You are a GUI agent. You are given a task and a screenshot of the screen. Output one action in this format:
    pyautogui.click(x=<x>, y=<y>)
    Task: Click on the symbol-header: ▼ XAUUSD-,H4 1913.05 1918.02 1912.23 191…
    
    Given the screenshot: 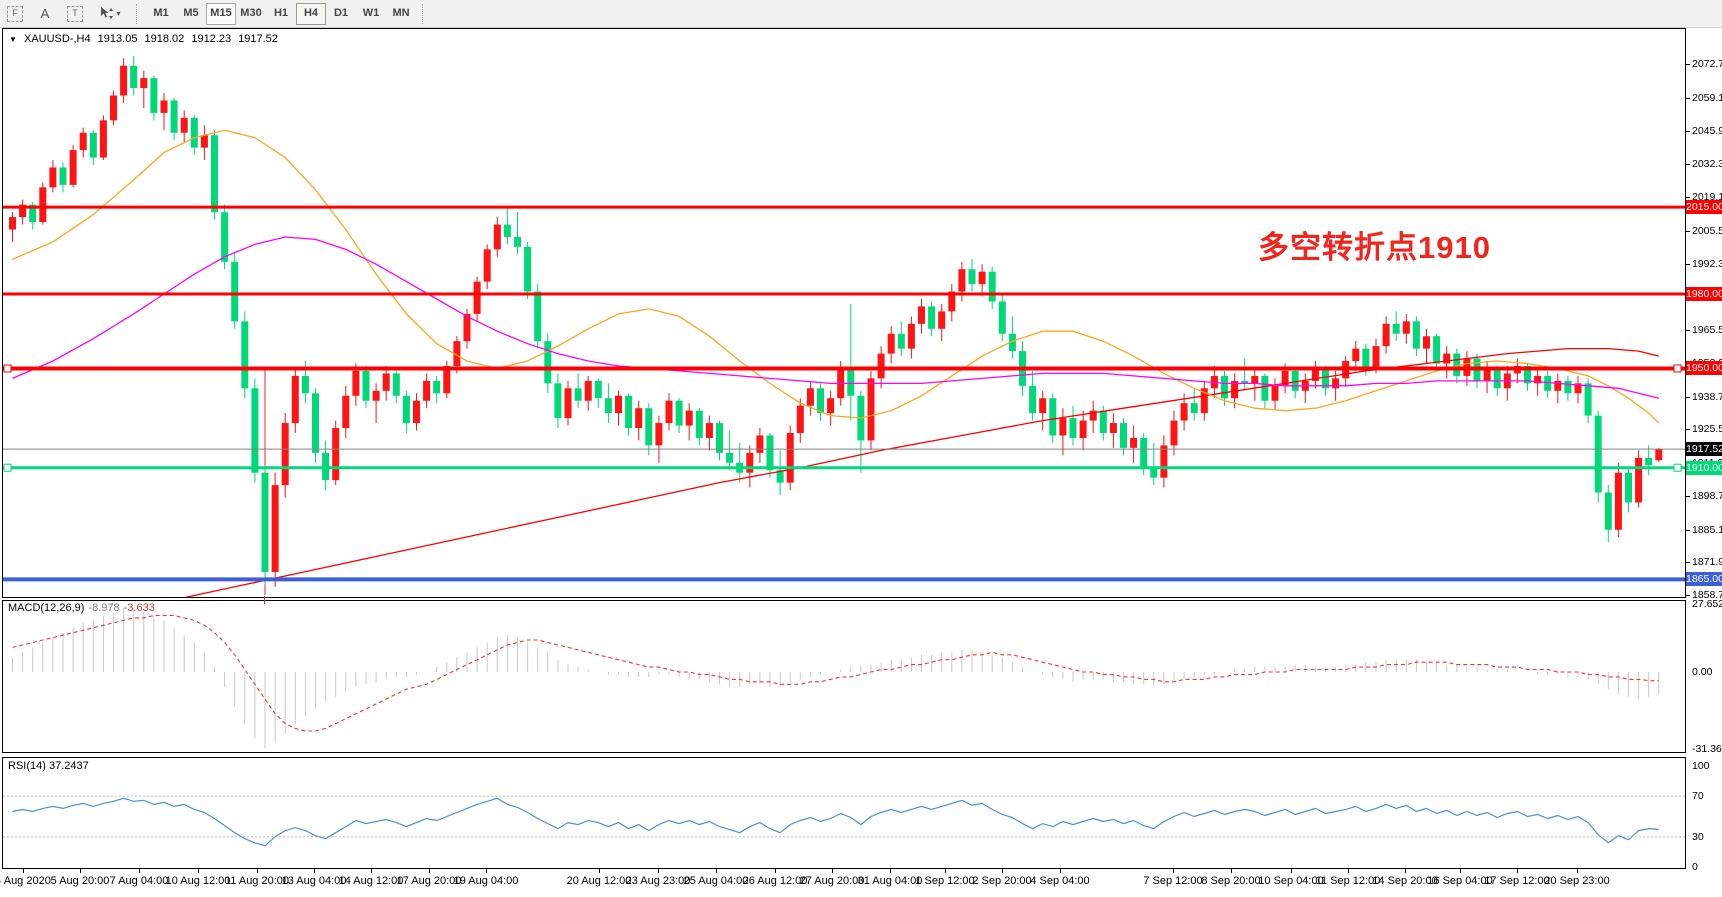 What is the action you would take?
    pyautogui.click(x=145, y=39)
    